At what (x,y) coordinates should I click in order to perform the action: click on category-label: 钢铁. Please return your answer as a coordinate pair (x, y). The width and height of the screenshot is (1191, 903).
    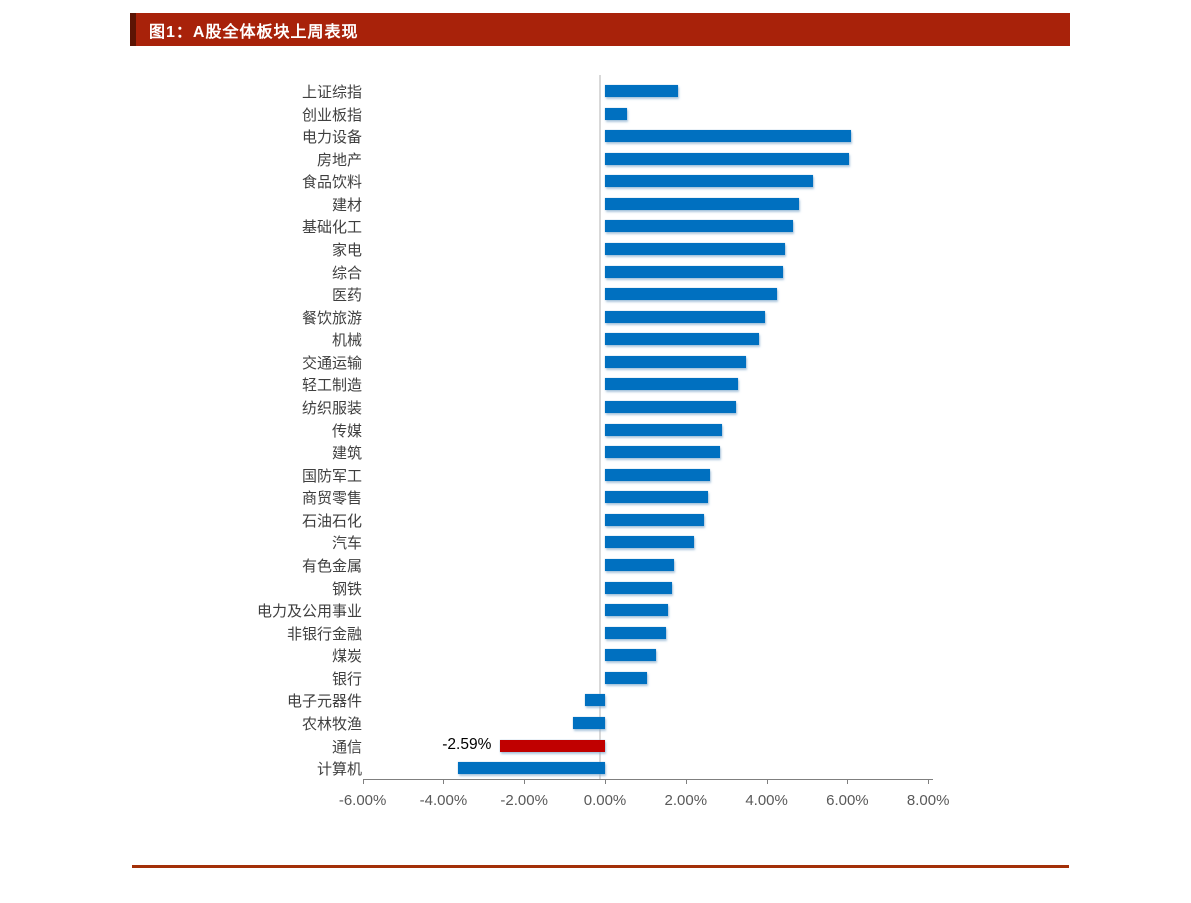
    Looking at the image, I should click on (346, 588).